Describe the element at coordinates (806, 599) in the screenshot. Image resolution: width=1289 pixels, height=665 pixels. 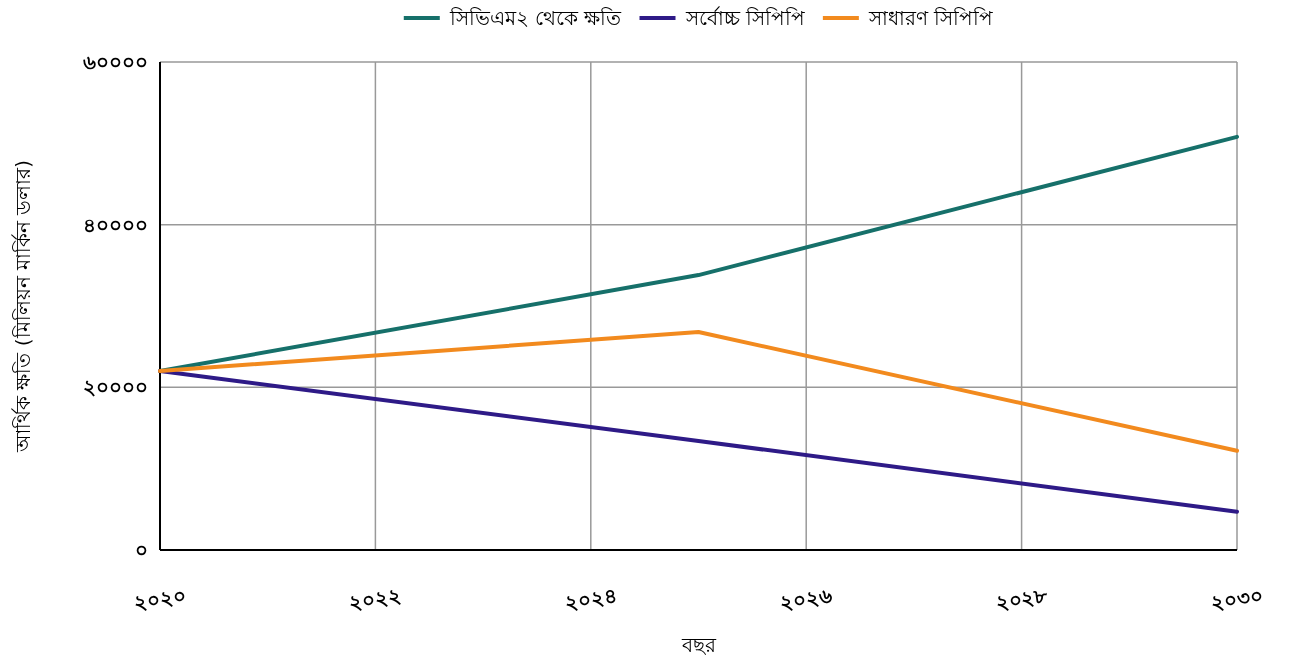
I see `x-tick-label: ২০২৬` at that location.